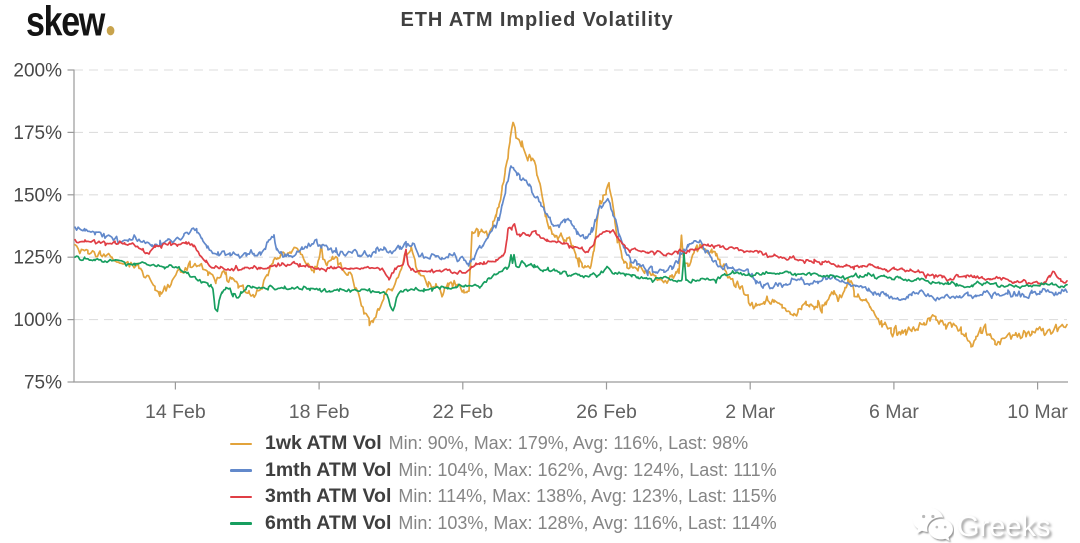  What do you see at coordinates (43, 383) in the screenshot?
I see `svg-text: 75%` at bounding box center [43, 383].